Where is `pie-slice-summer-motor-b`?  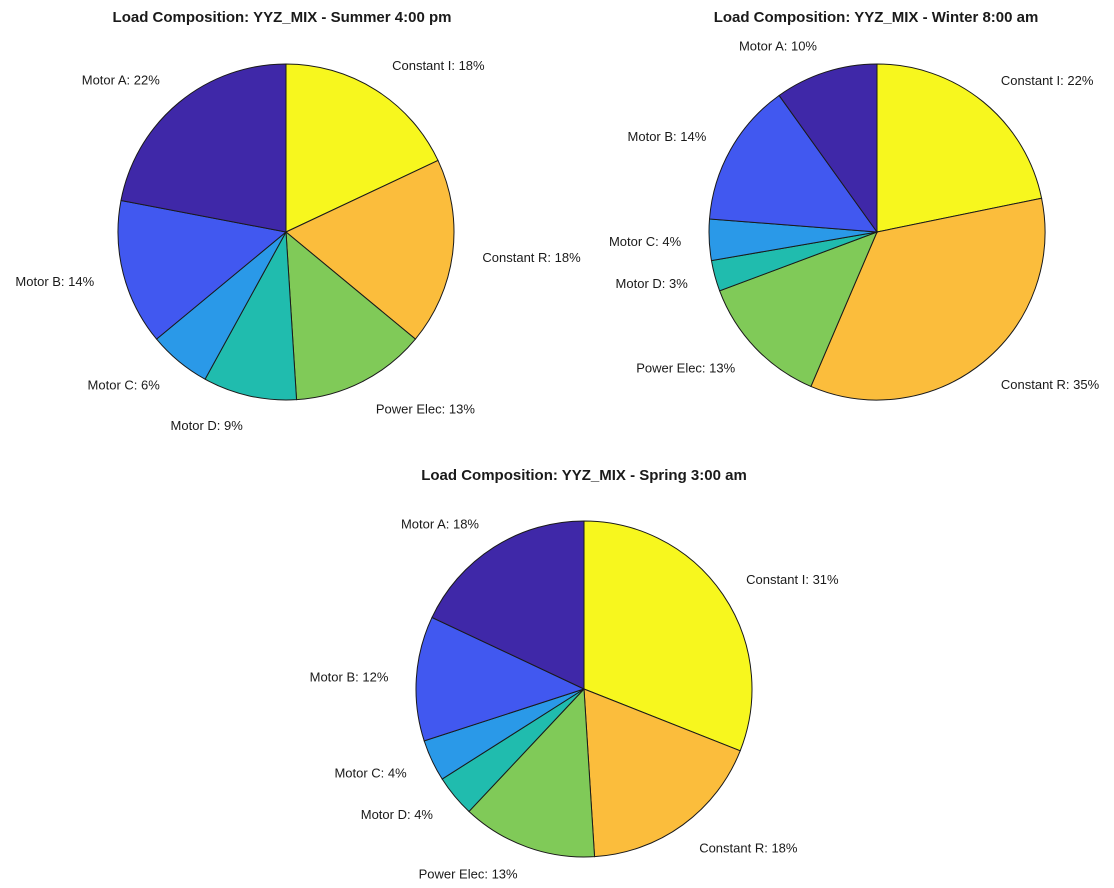 pie-slice-summer-motor-b is located at coordinates (202, 269).